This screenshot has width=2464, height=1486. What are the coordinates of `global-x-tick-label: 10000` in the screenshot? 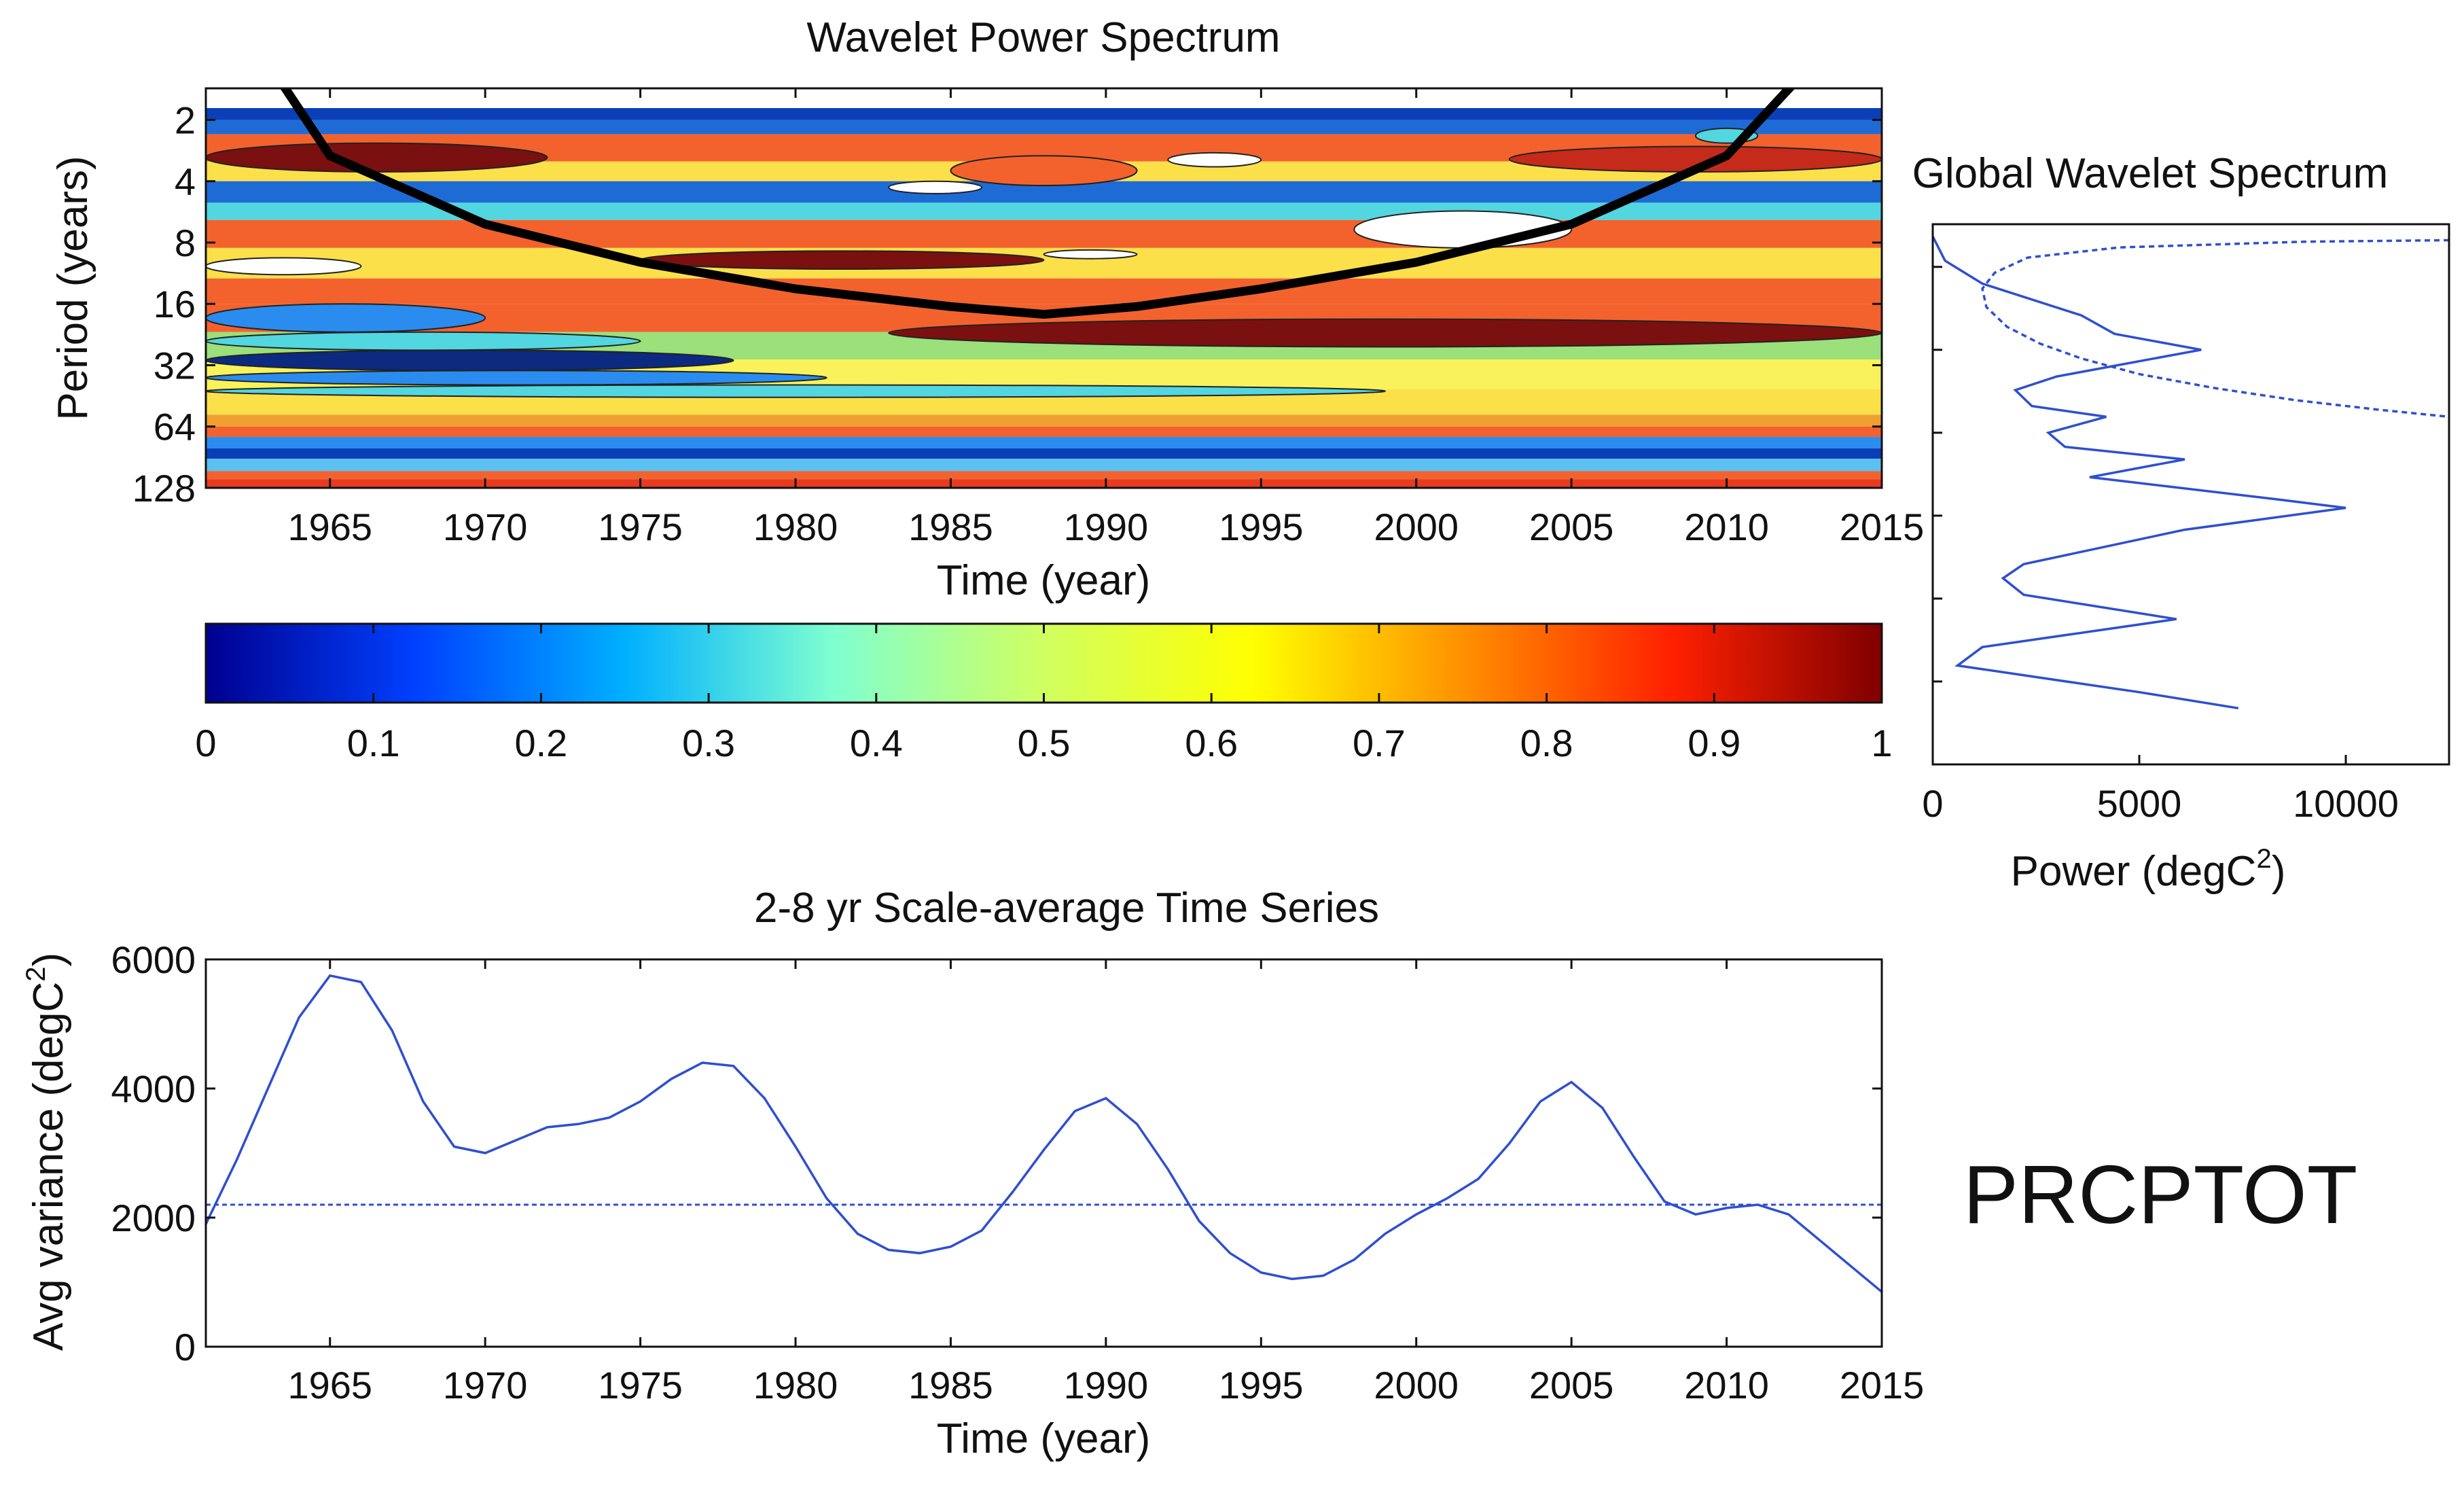 It's located at (2346, 803).